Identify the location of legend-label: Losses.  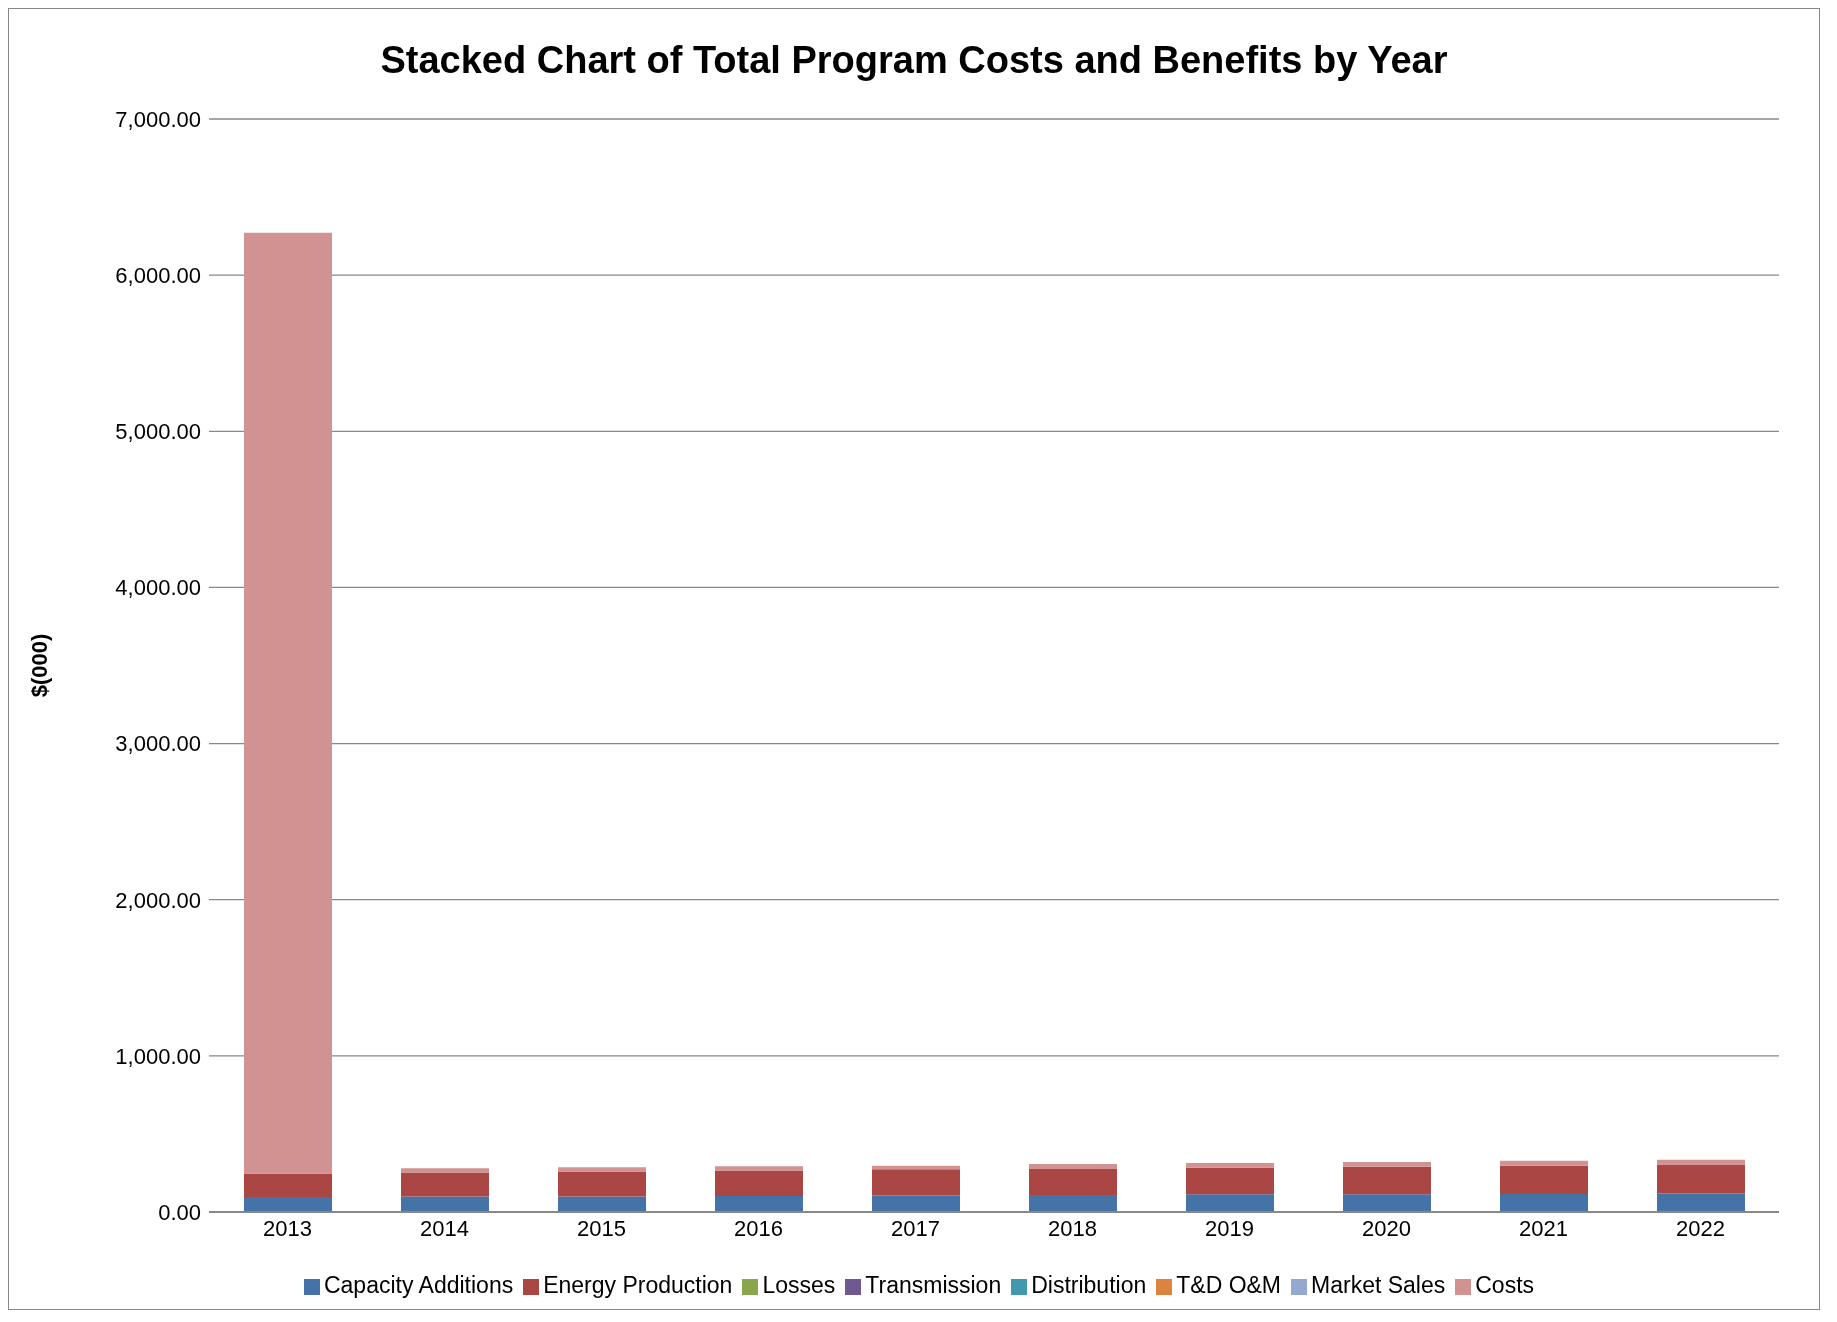
(799, 1285).